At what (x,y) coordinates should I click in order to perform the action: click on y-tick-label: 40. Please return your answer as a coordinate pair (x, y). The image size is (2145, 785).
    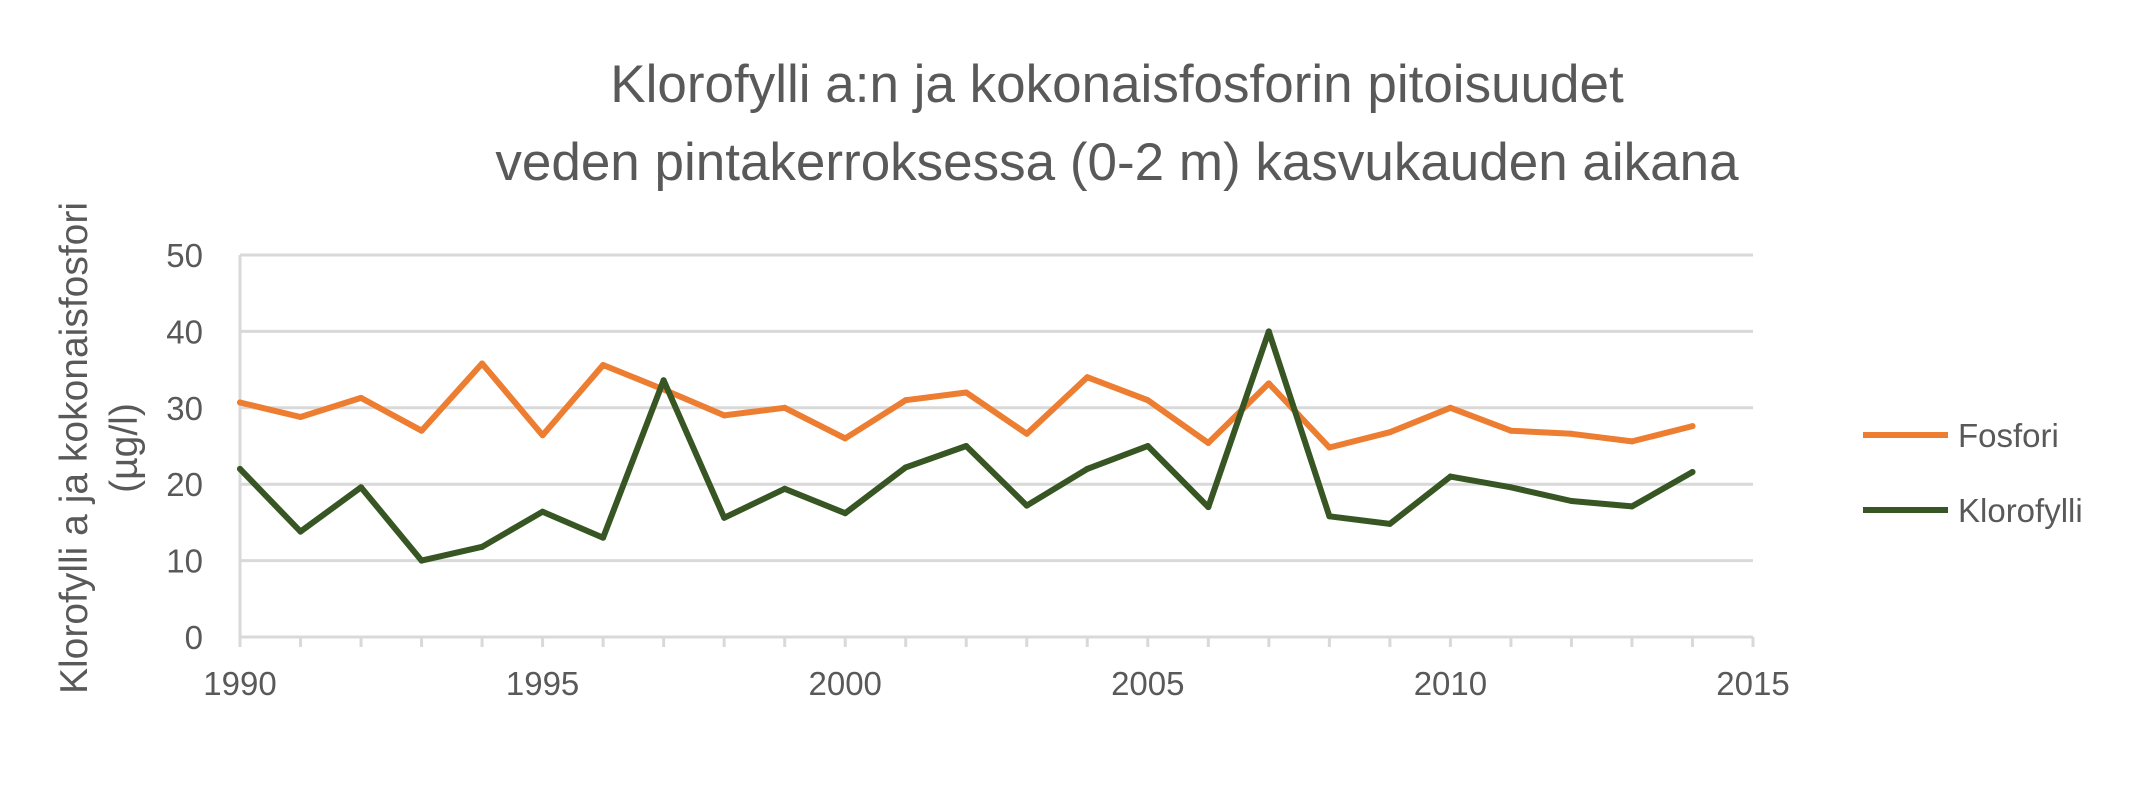
    Looking at the image, I should click on (184, 331).